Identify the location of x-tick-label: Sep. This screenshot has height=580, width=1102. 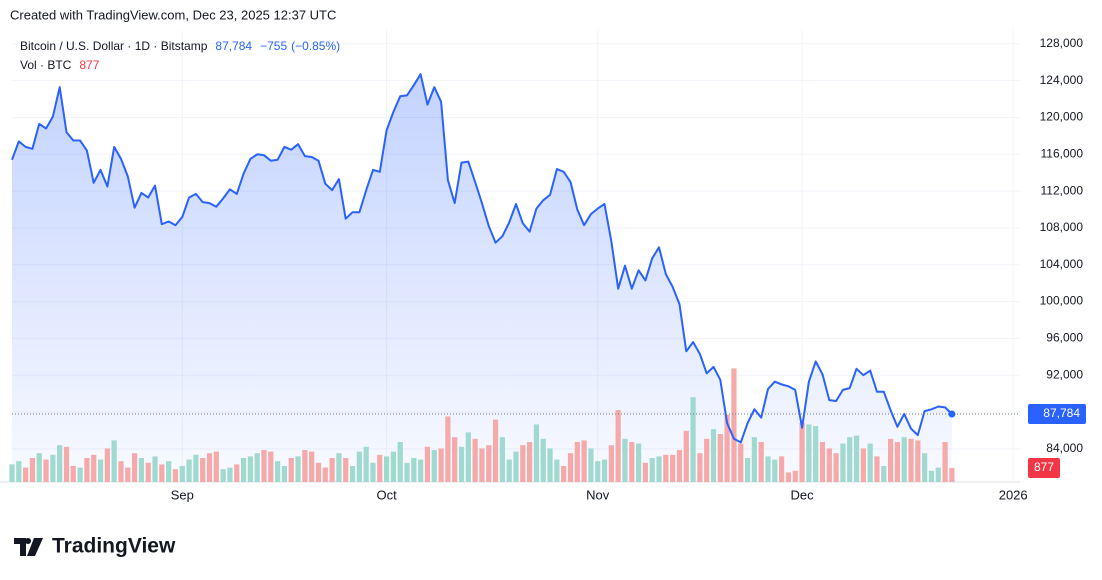
(182, 494).